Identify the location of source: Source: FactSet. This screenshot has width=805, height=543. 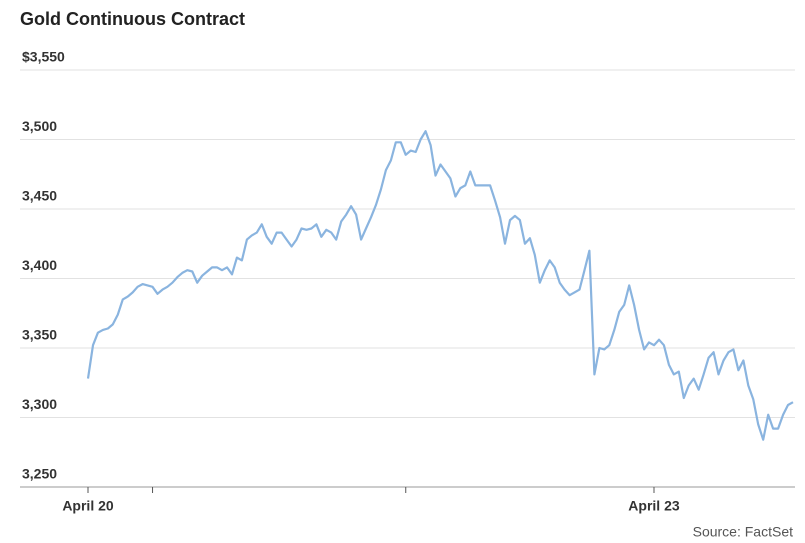
(743, 532).